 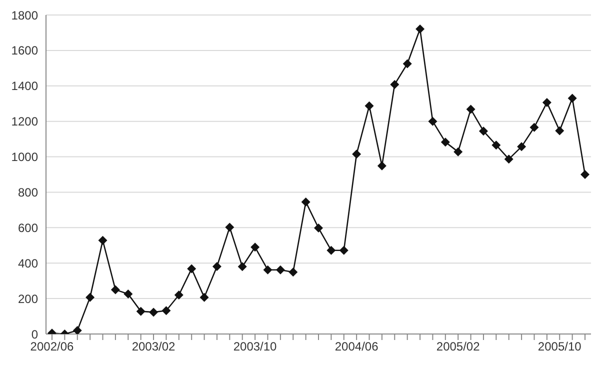 I want to click on y-tick-label: 1200, so click(x=24, y=121).